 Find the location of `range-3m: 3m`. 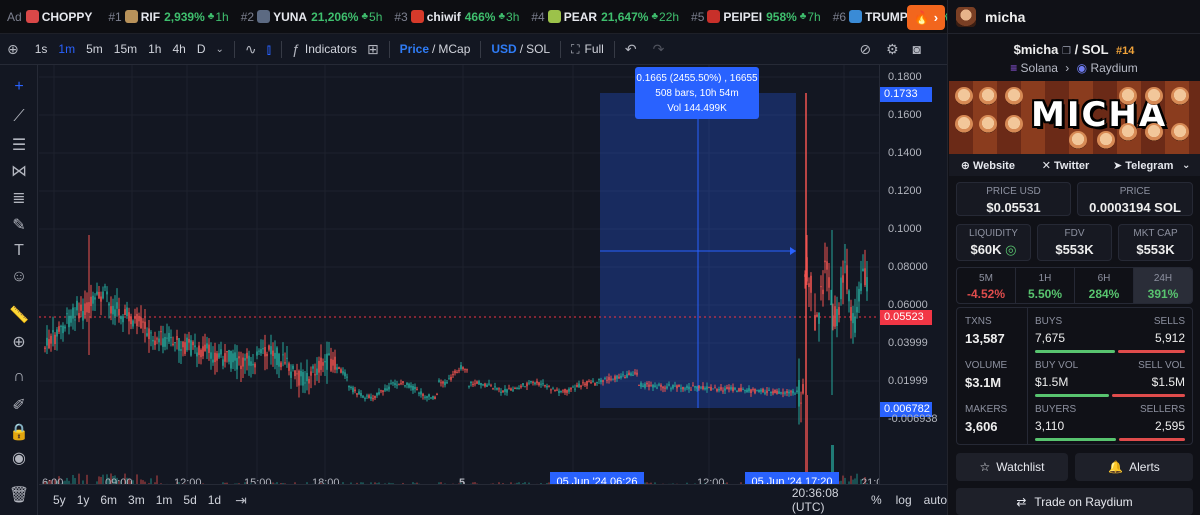

range-3m: 3m is located at coordinates (136, 500).